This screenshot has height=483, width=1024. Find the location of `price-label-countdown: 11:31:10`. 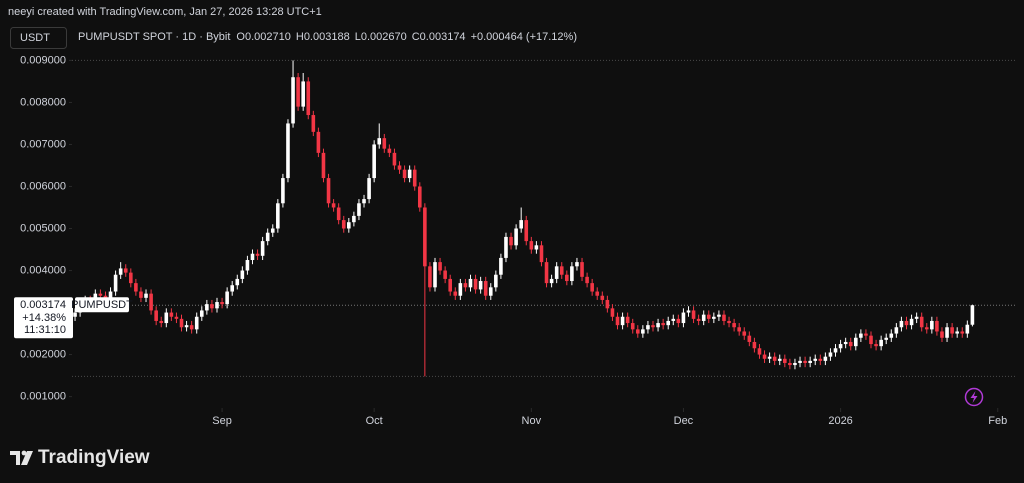

price-label-countdown: 11:31:10 is located at coordinates (45, 330).